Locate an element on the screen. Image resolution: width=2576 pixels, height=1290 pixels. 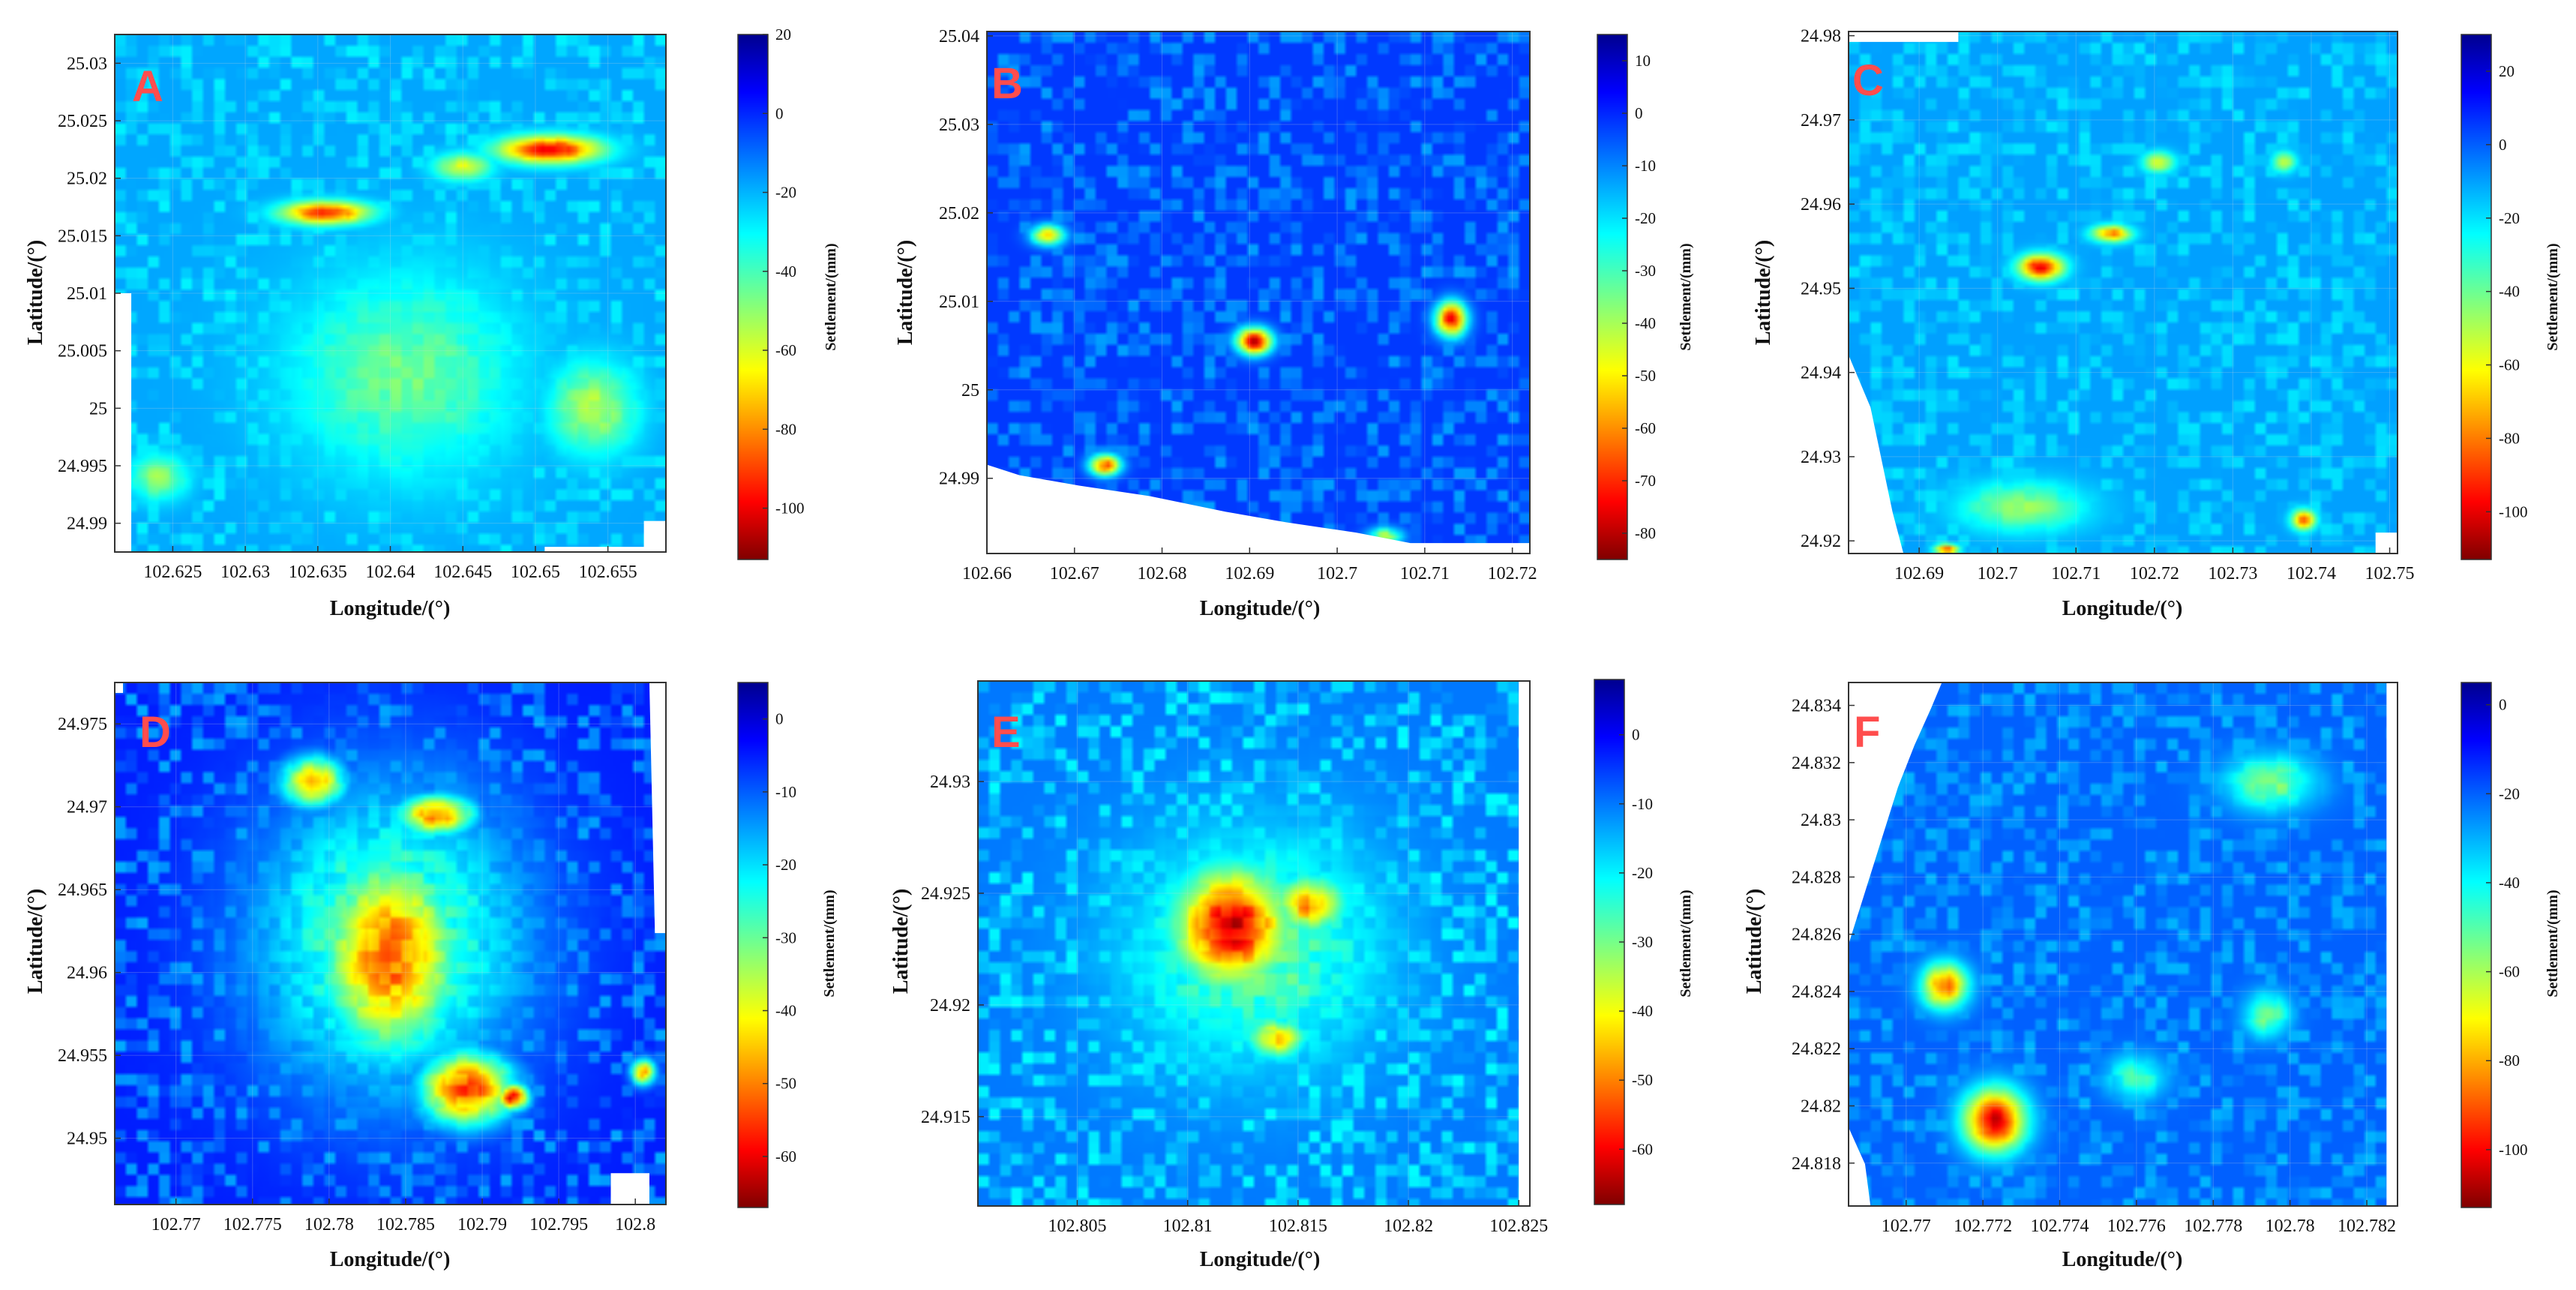
panel-e-colorbar-tick-label: -20 is located at coordinates (1643, 873).